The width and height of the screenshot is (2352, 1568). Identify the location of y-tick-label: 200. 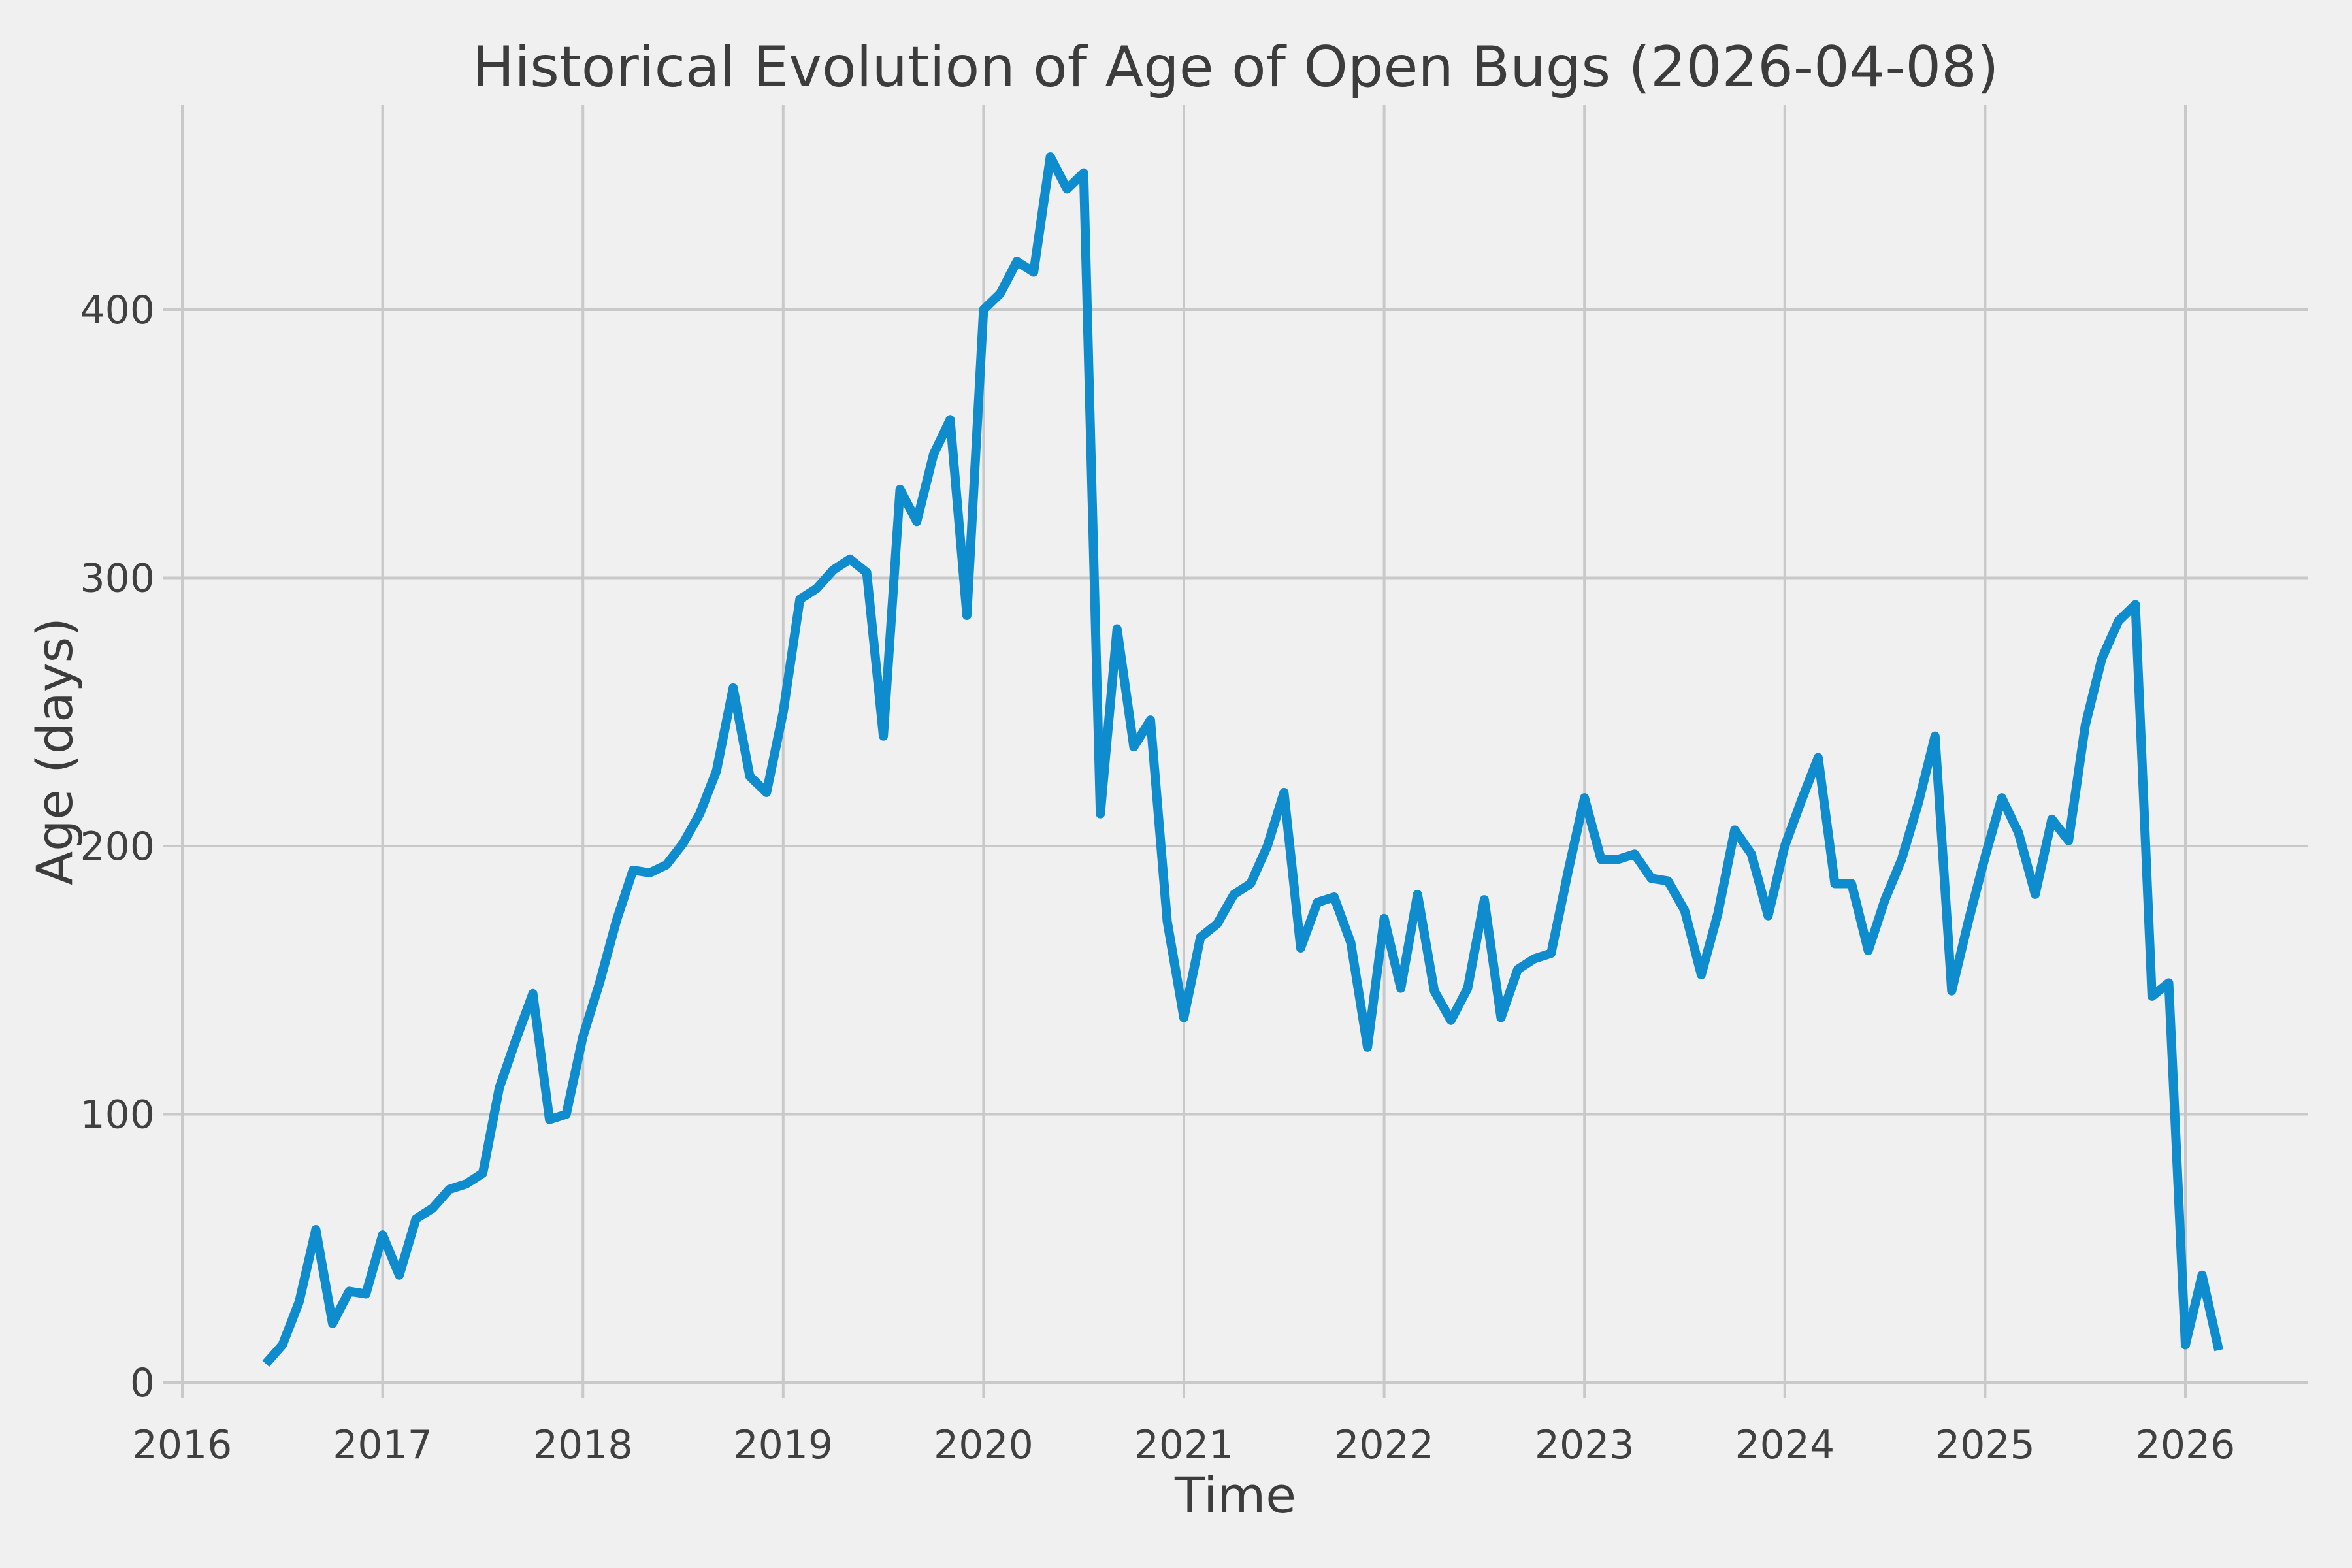
(117, 847).